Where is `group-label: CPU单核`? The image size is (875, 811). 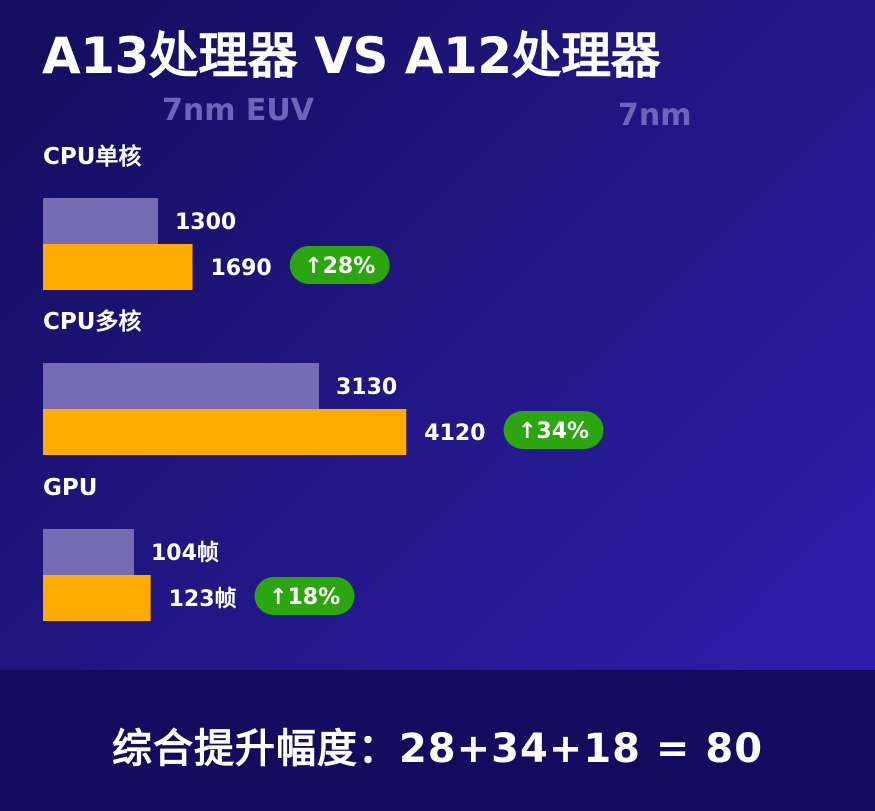 group-label: CPU单核 is located at coordinates (92, 156).